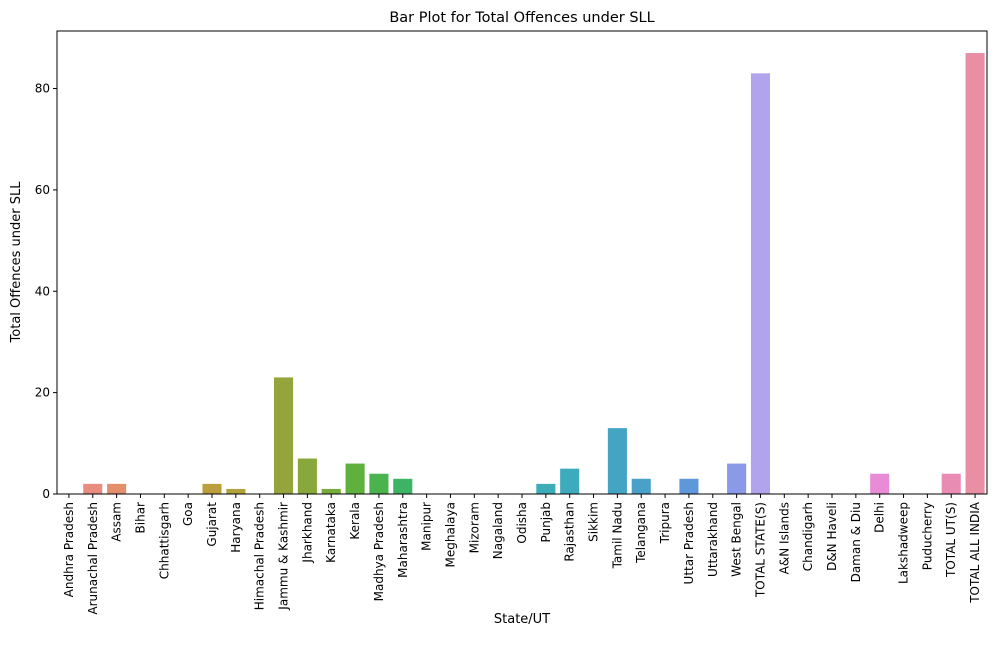 The image size is (996, 663). I want to click on x-tick-label: Rajasthan, so click(570, 532).